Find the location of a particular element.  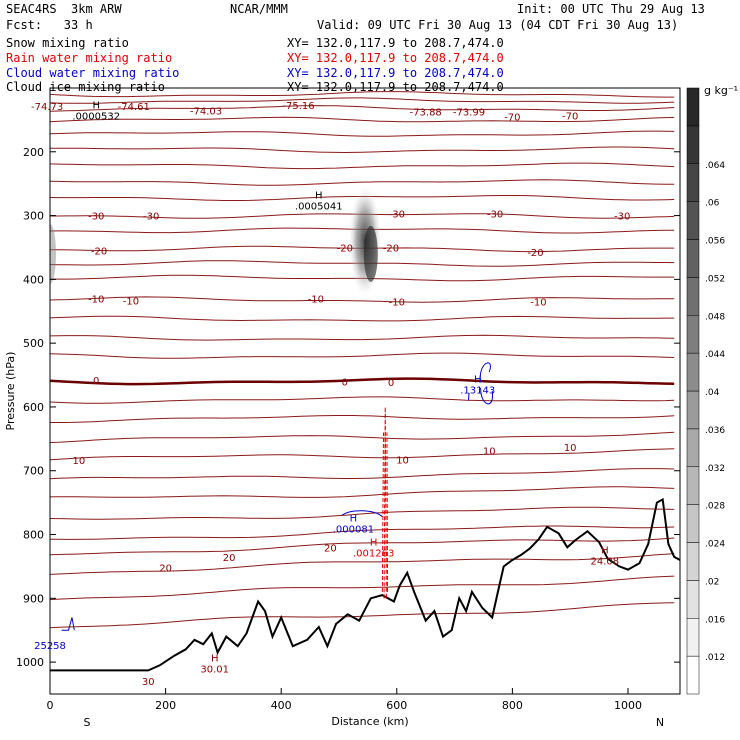

colorbar-unit: g kg⁻¹ is located at coordinates (721, 90).